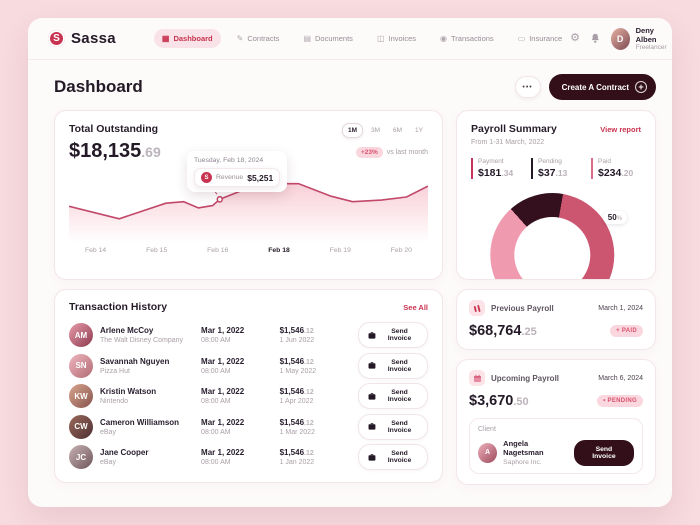 The image size is (700, 525). I want to click on client-send-invoice-button: Send Invoice, so click(603, 452).